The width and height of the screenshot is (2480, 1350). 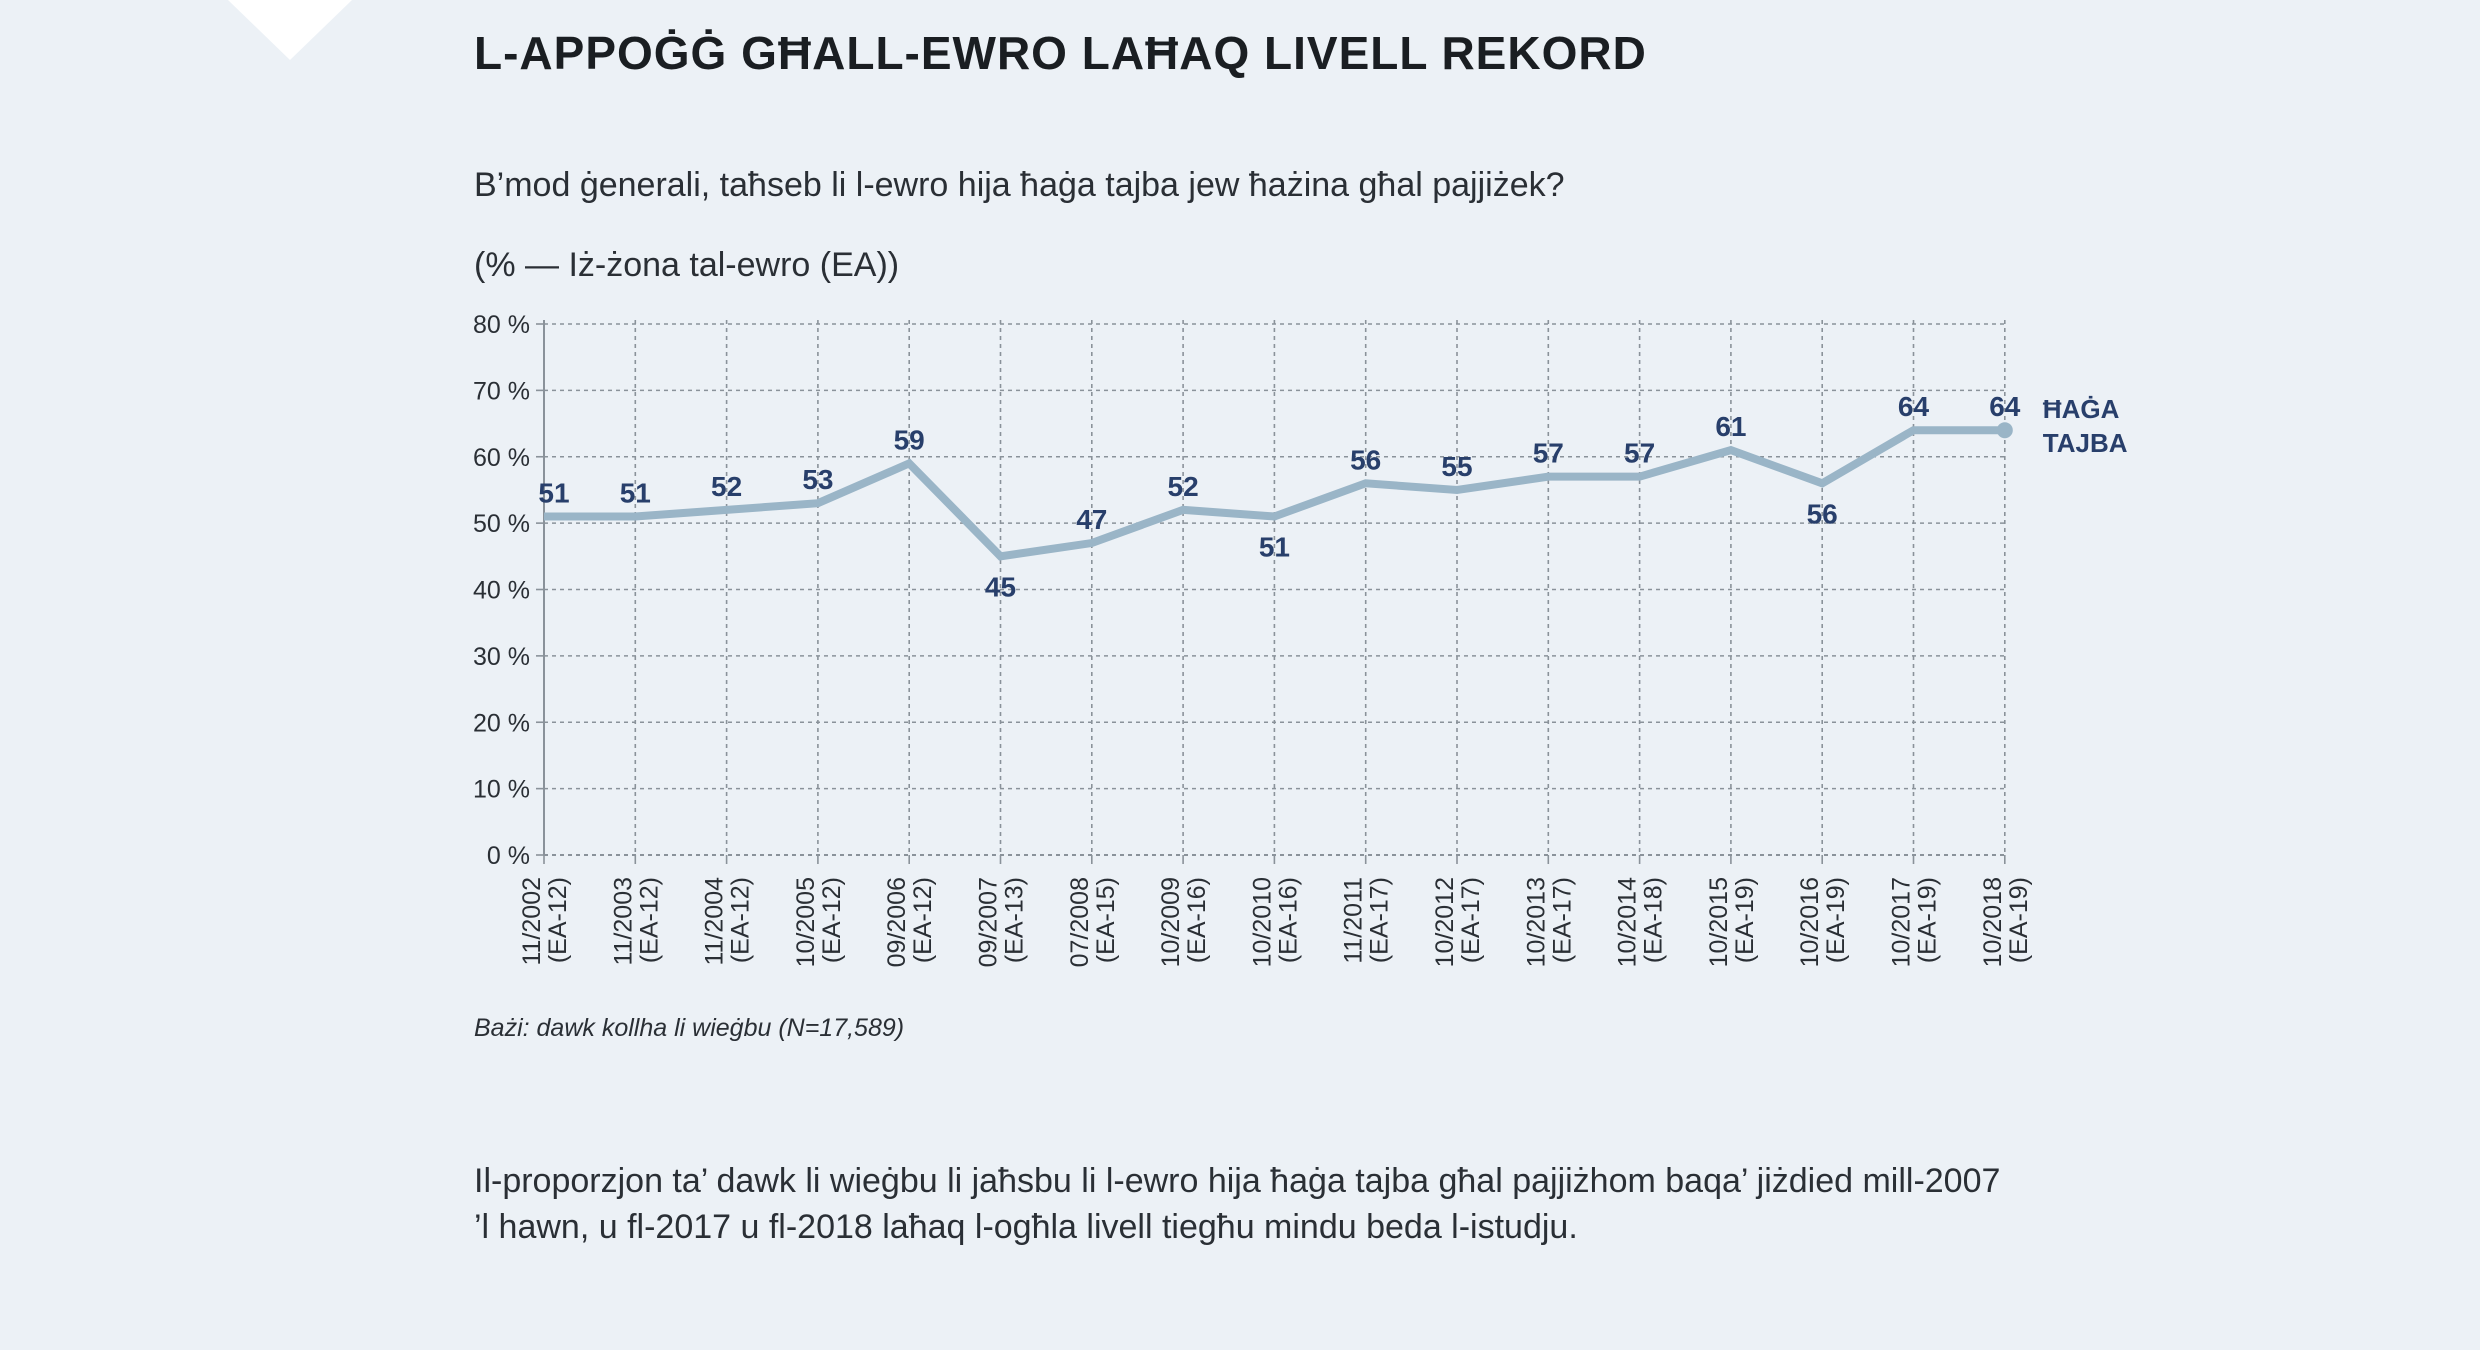 I want to click on x-tick-date: 10/2015, so click(x=1719, y=922).